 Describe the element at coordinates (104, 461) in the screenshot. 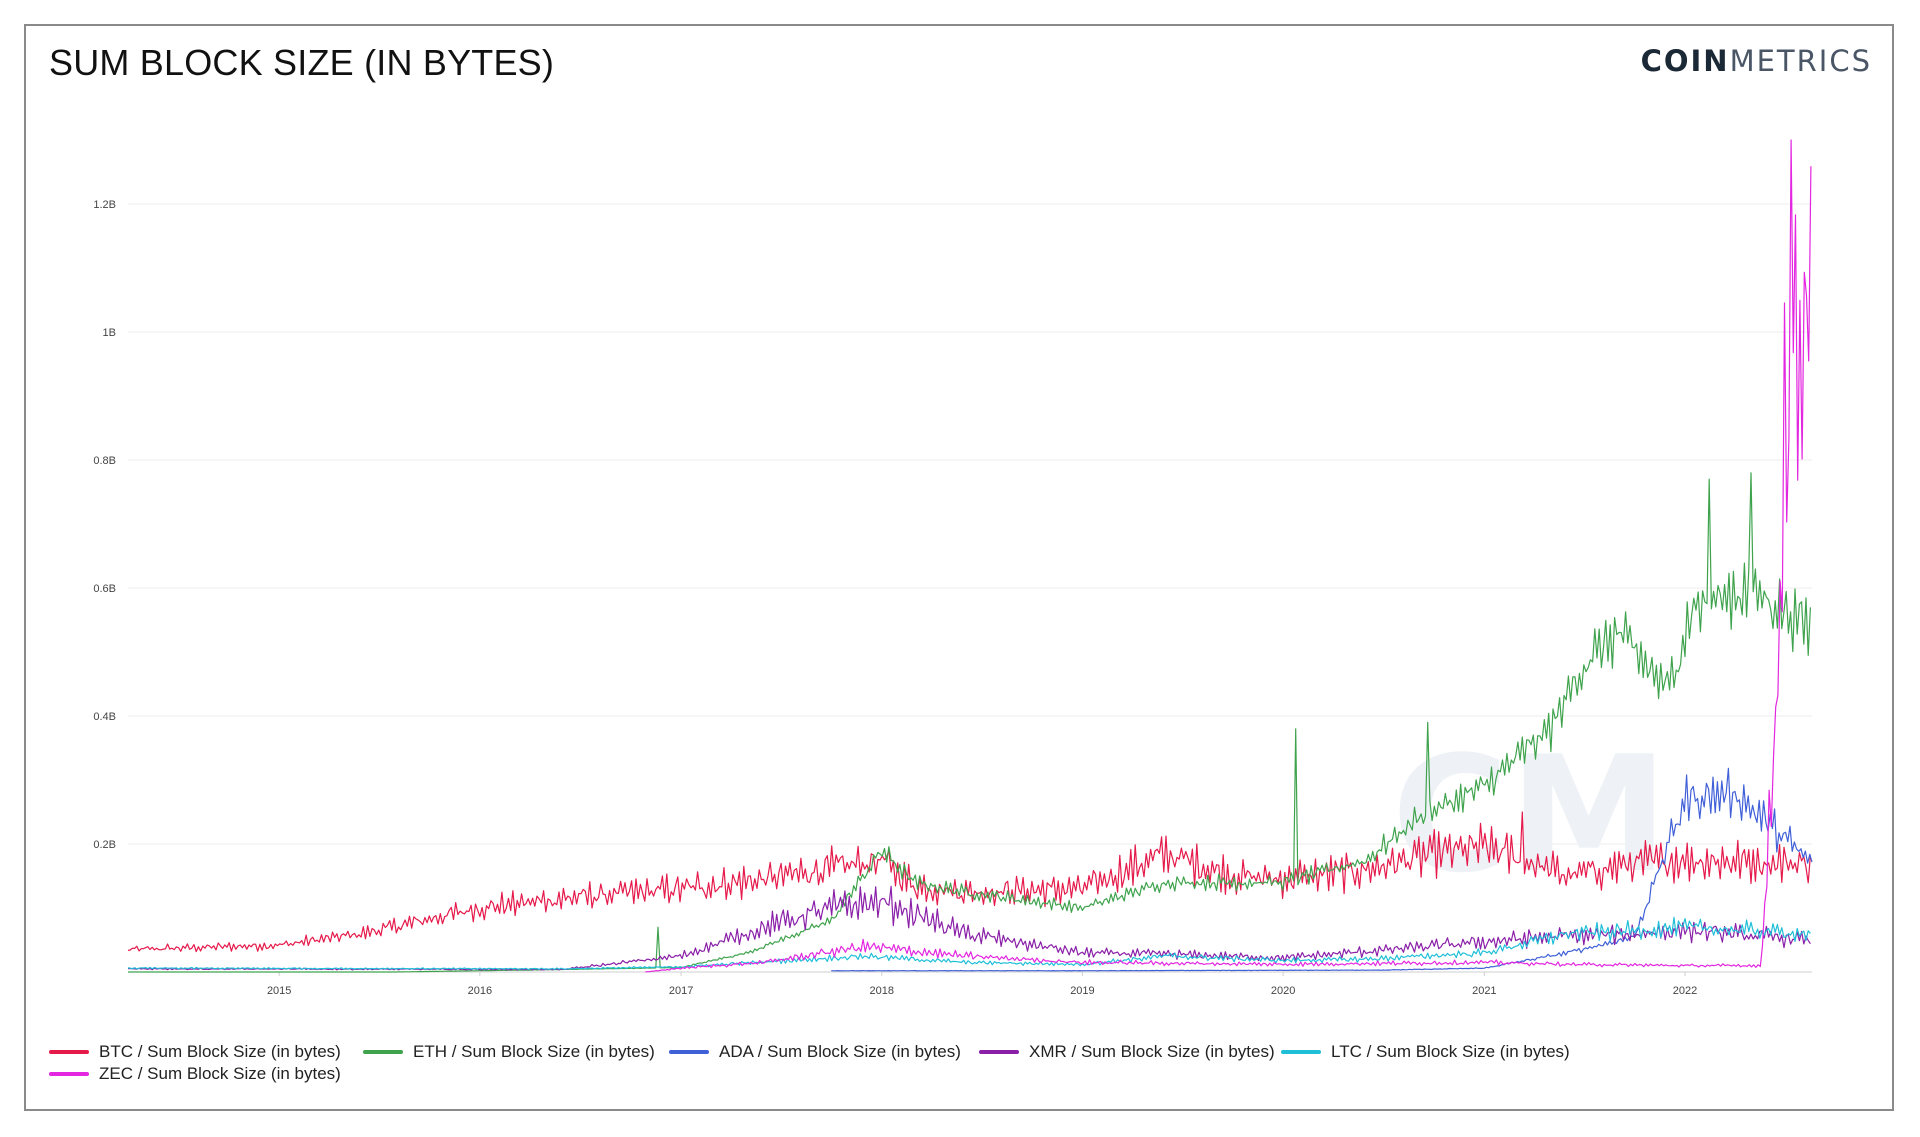

I see `y-tick-label: 0.8B` at that location.